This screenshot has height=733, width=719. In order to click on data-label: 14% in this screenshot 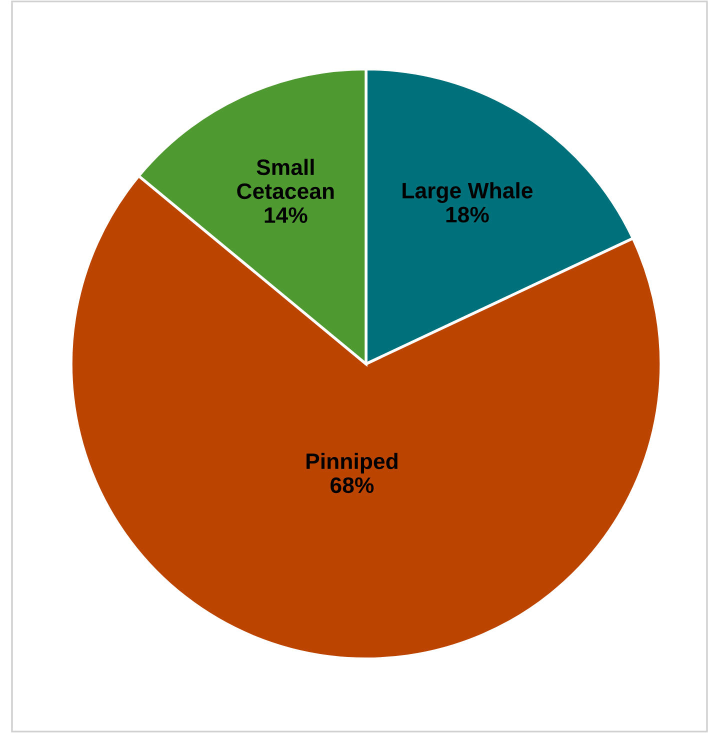, I will do `click(286, 215)`.